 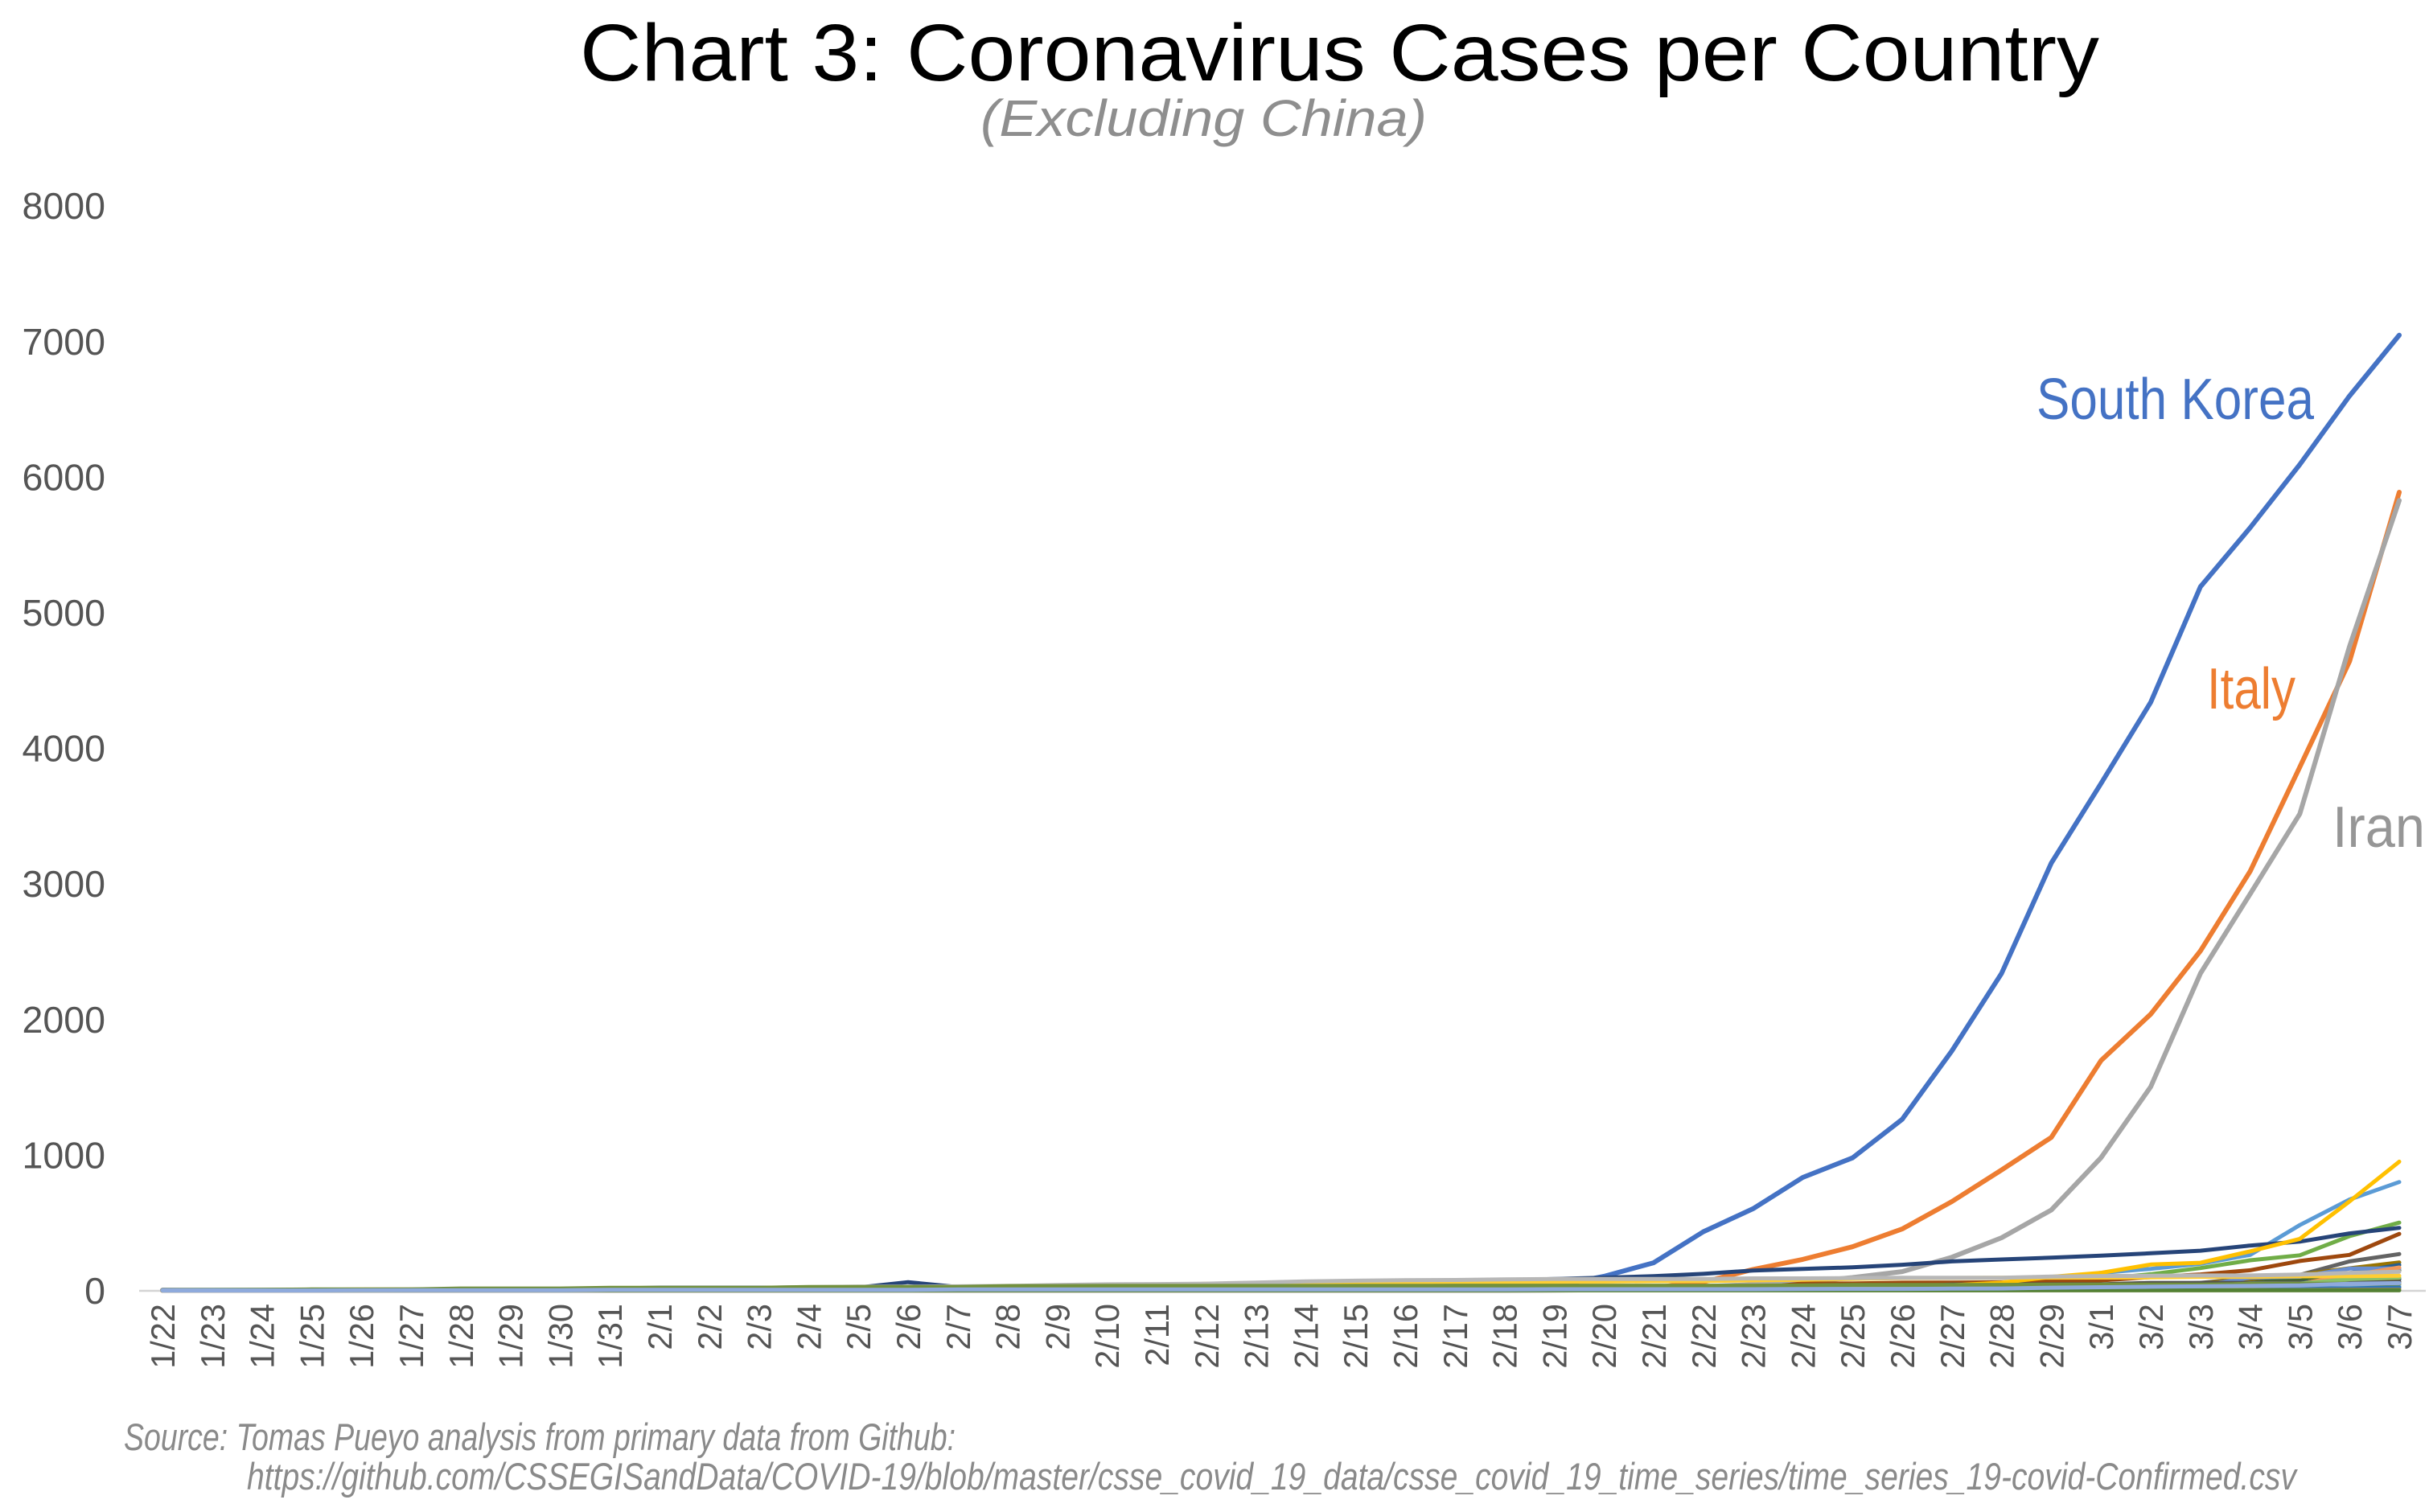 What do you see at coordinates (2051, 1337) in the screenshot?
I see `svg-text: 2/29` at bounding box center [2051, 1337].